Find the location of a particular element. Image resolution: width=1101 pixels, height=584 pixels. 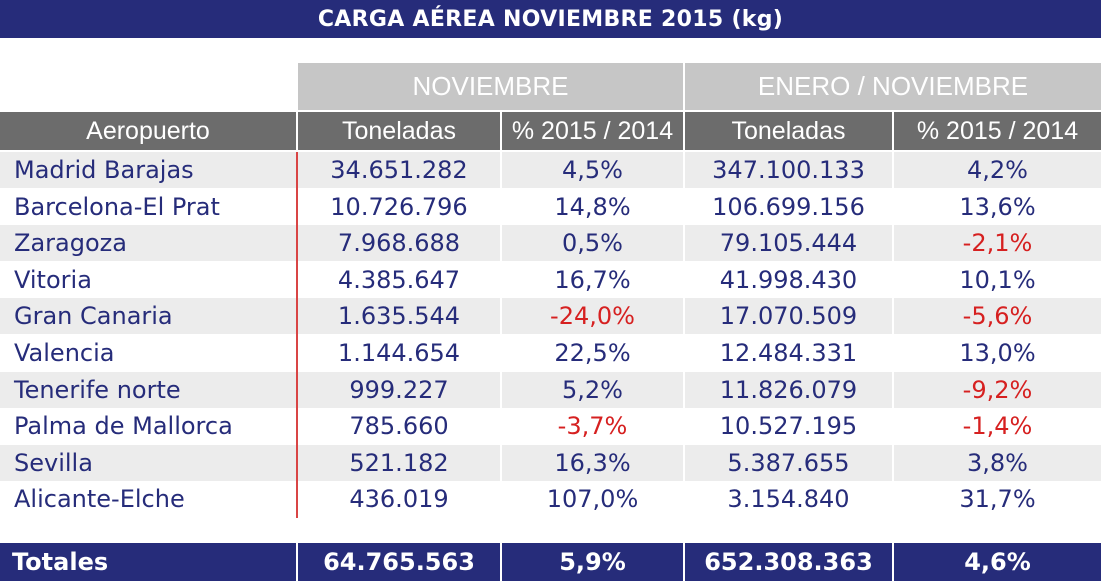

cell-toneladas-enero-noviembre: 10.527.195 is located at coordinates (788, 426).